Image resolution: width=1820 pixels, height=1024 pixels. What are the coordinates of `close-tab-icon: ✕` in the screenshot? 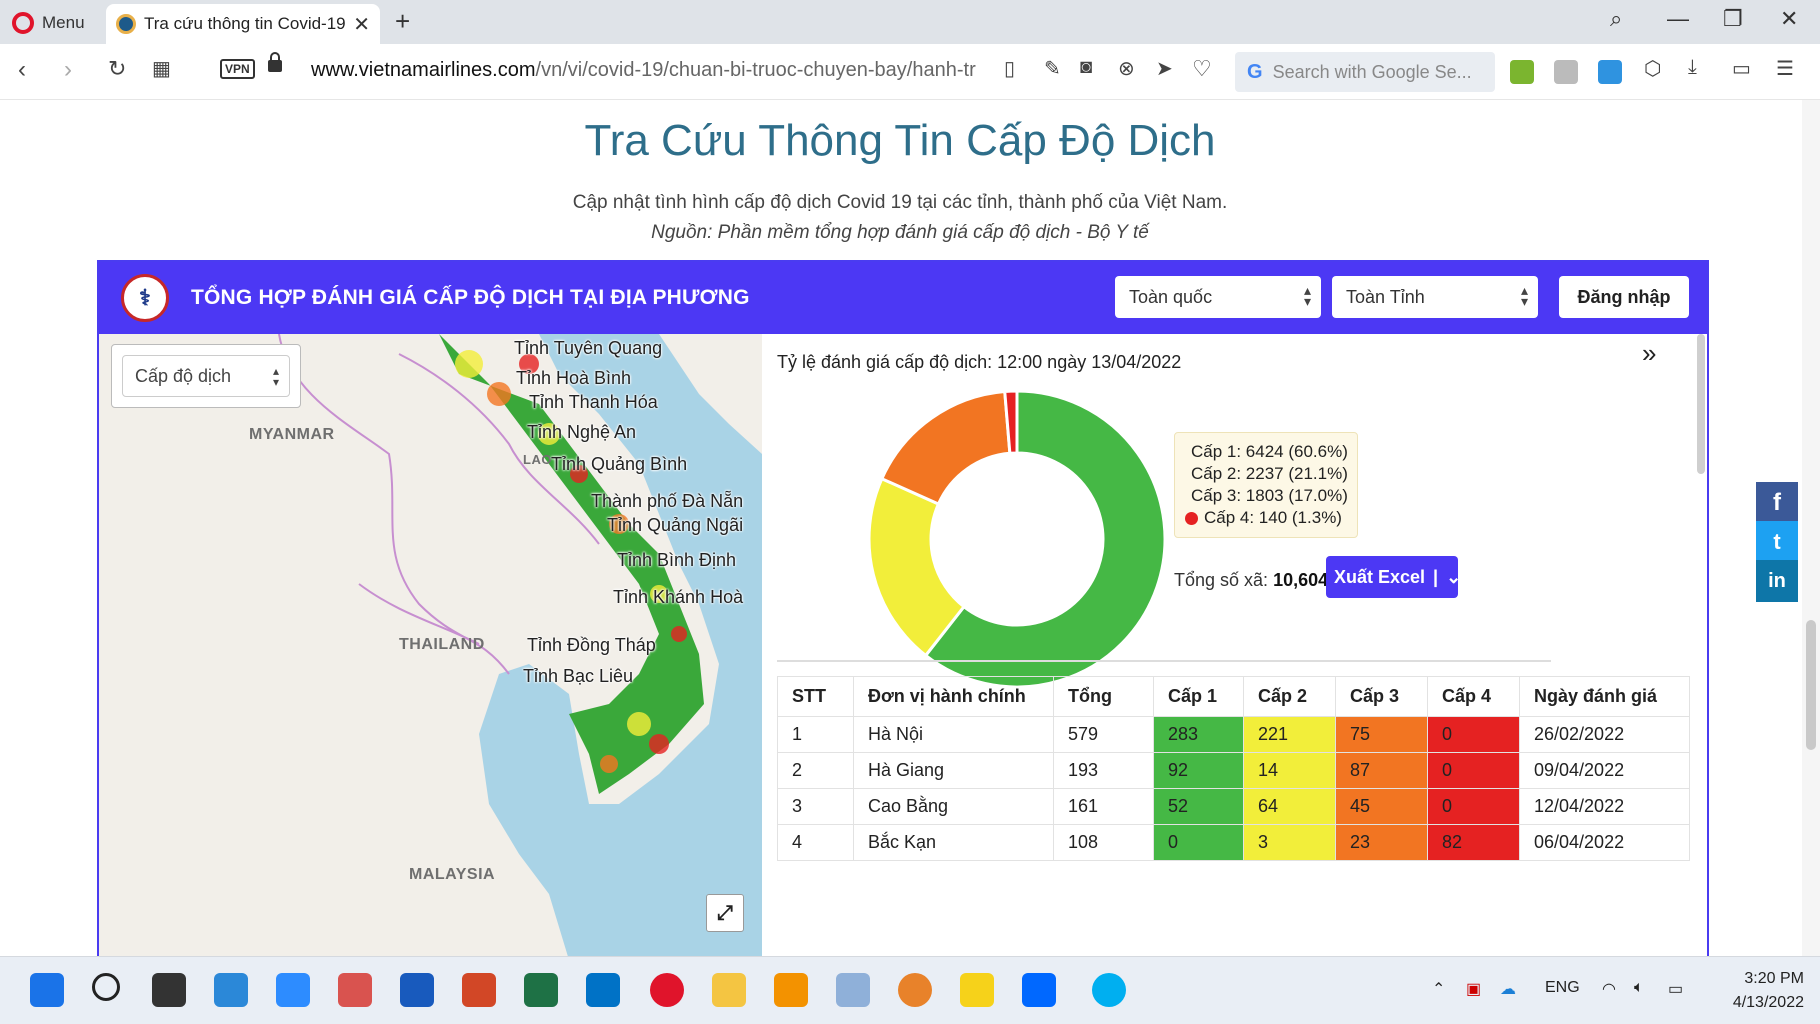 It's located at (361, 24).